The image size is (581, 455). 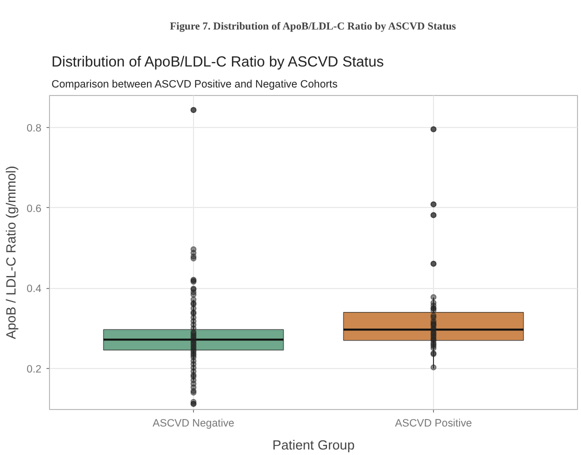 What do you see at coordinates (218, 62) in the screenshot?
I see `chart-title: Distribution of ApoB/LDL-C Ratio by ASCVD Status` at bounding box center [218, 62].